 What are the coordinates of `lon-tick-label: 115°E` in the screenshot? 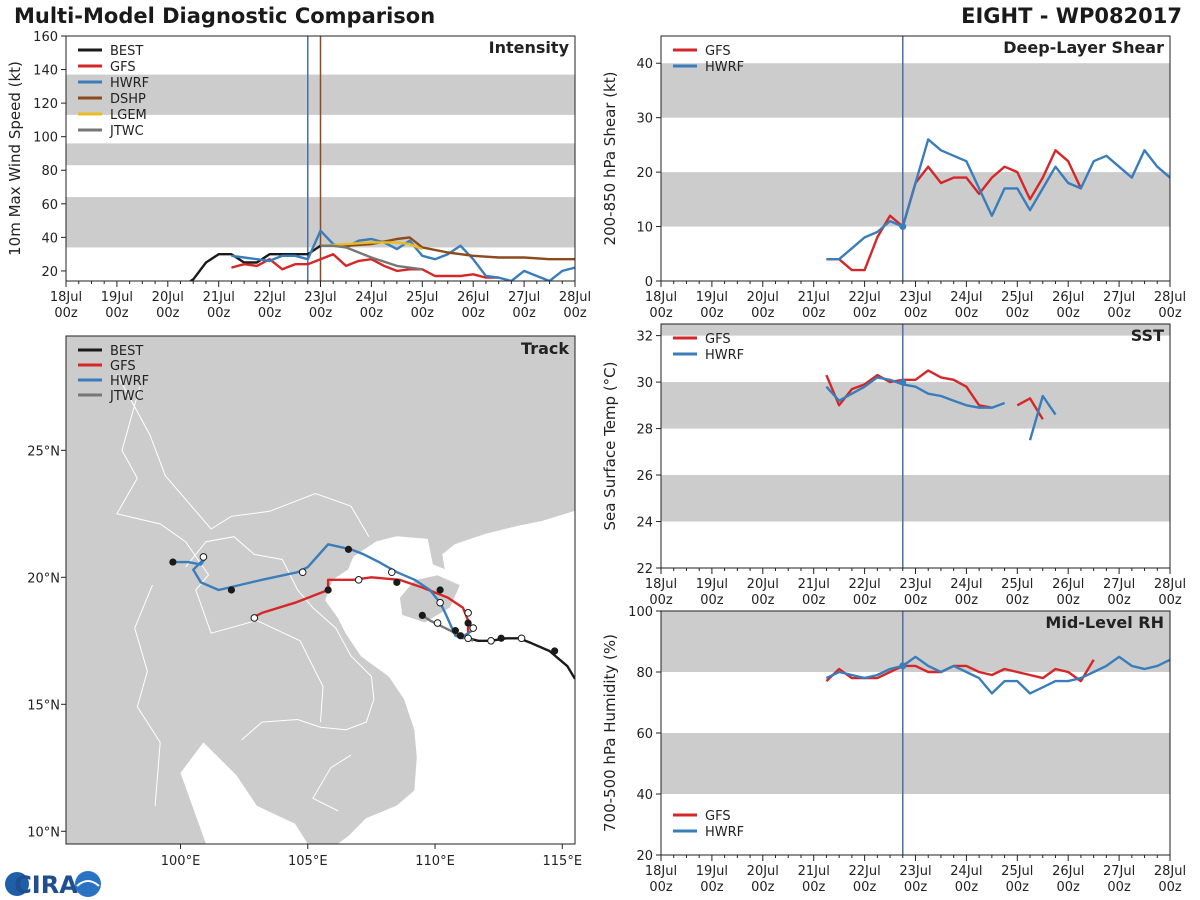 It's located at (563, 861).